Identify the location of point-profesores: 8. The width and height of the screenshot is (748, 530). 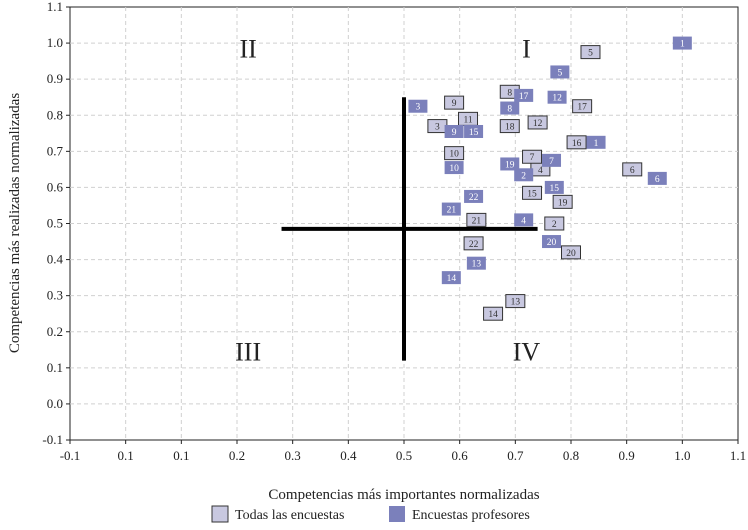
(510, 108).